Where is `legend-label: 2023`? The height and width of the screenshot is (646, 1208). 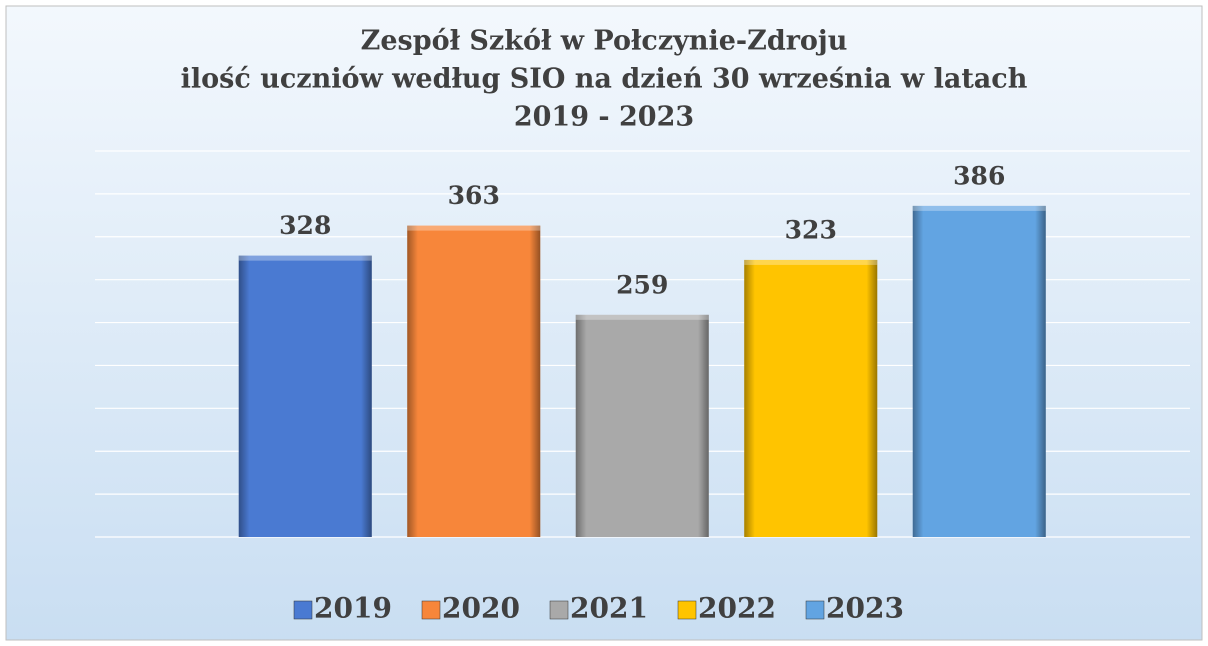
legend-label: 2023 is located at coordinates (865, 608).